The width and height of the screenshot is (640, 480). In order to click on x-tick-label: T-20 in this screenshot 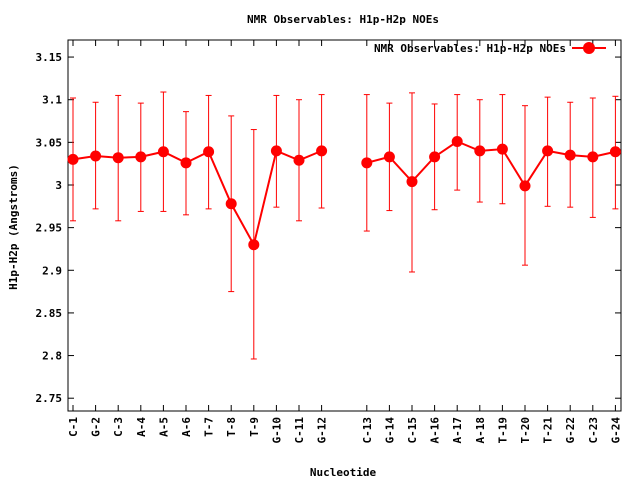, I will do `click(525, 430)`.